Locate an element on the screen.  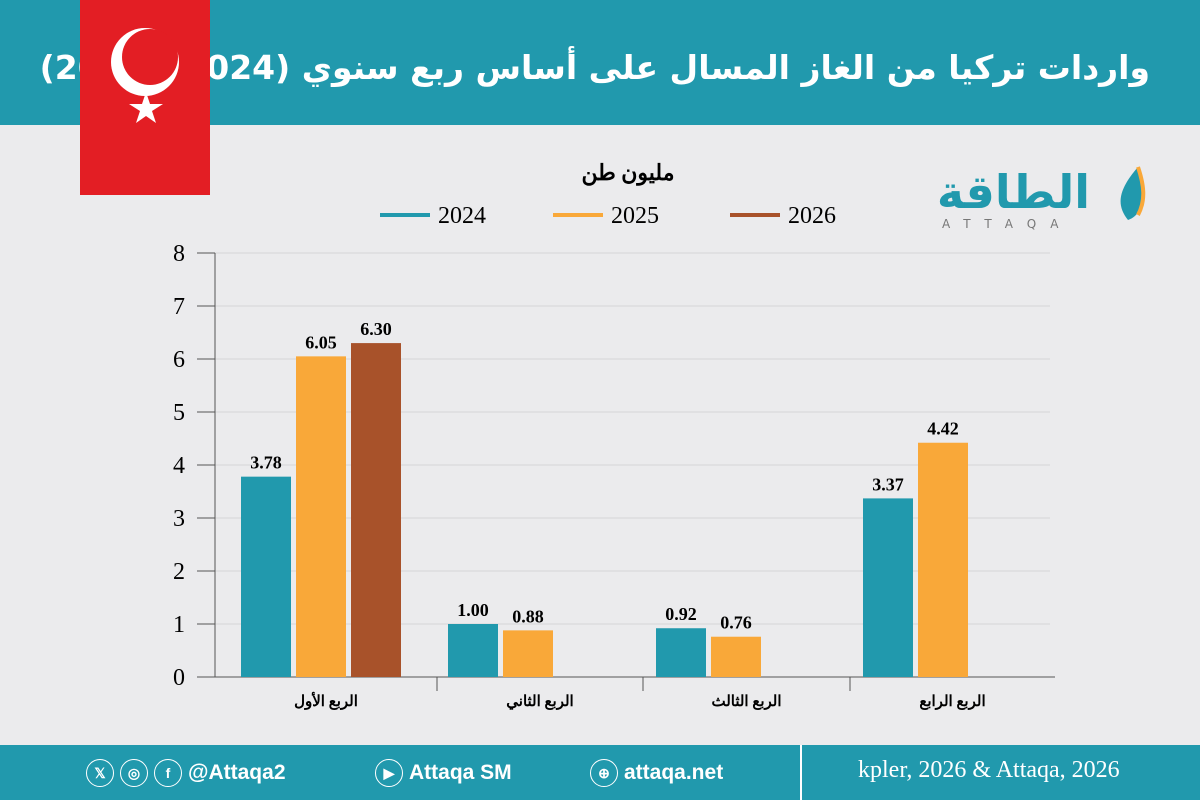
turkey-flag is located at coordinates (145, 97).